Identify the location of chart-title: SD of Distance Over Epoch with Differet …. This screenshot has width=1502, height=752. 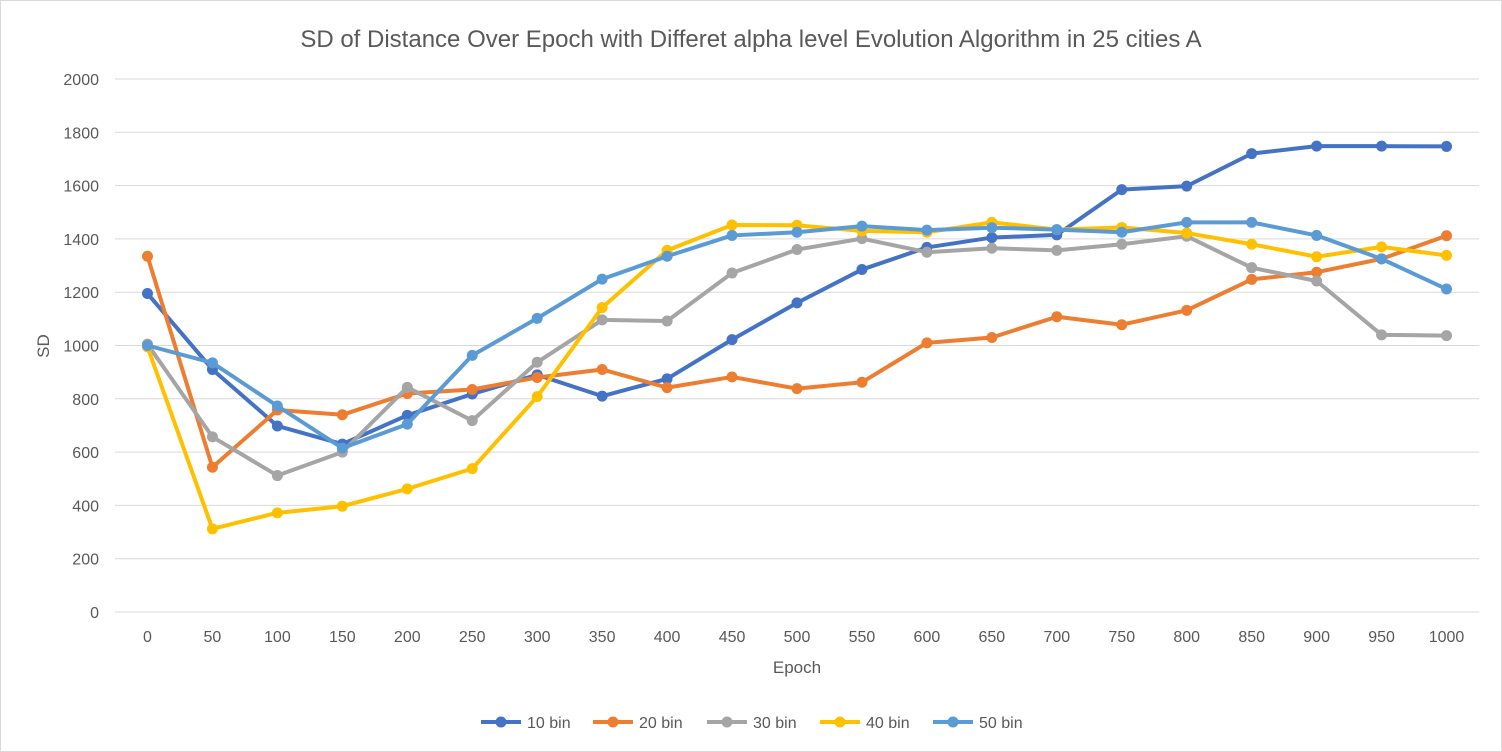
(750, 39).